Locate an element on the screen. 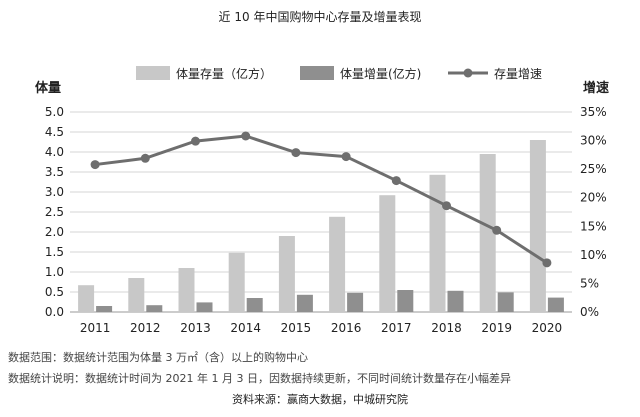 Image resolution: width=640 pixels, height=417 pixels. y-right-tick-label: 10% is located at coordinates (593, 255).